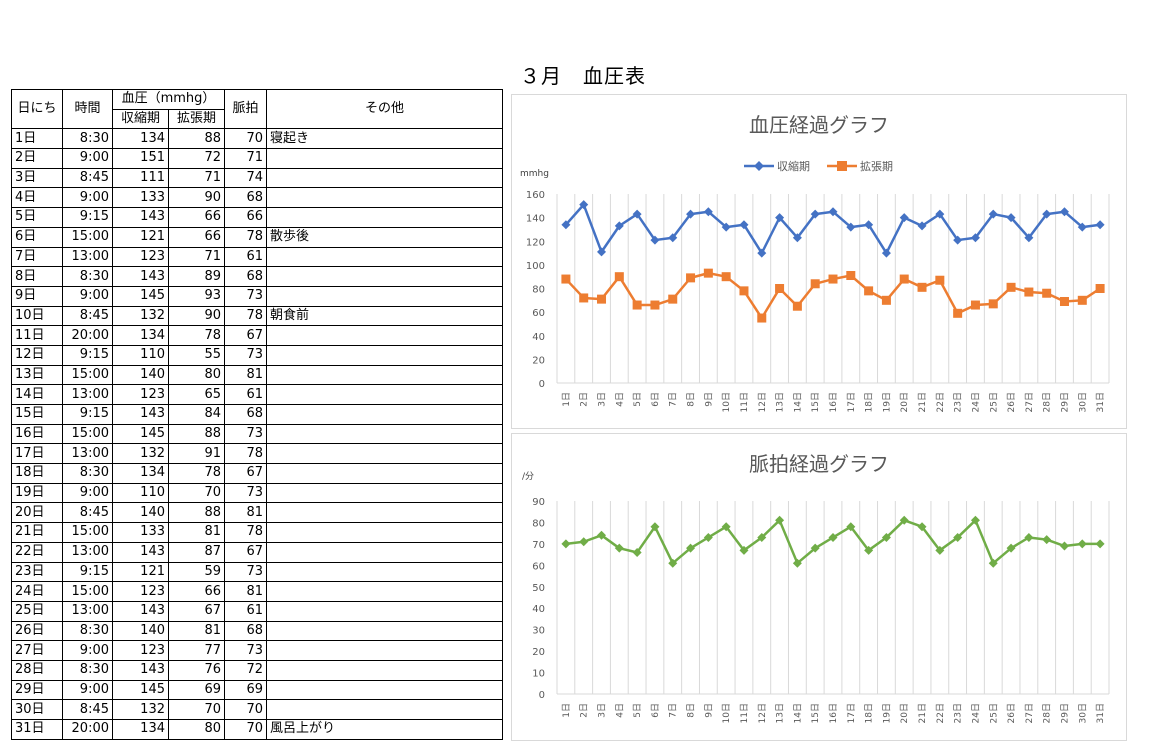  Describe the element at coordinates (257, 178) in the screenshot. I see `table-row: 3日 8:45 111 71 74` at that location.